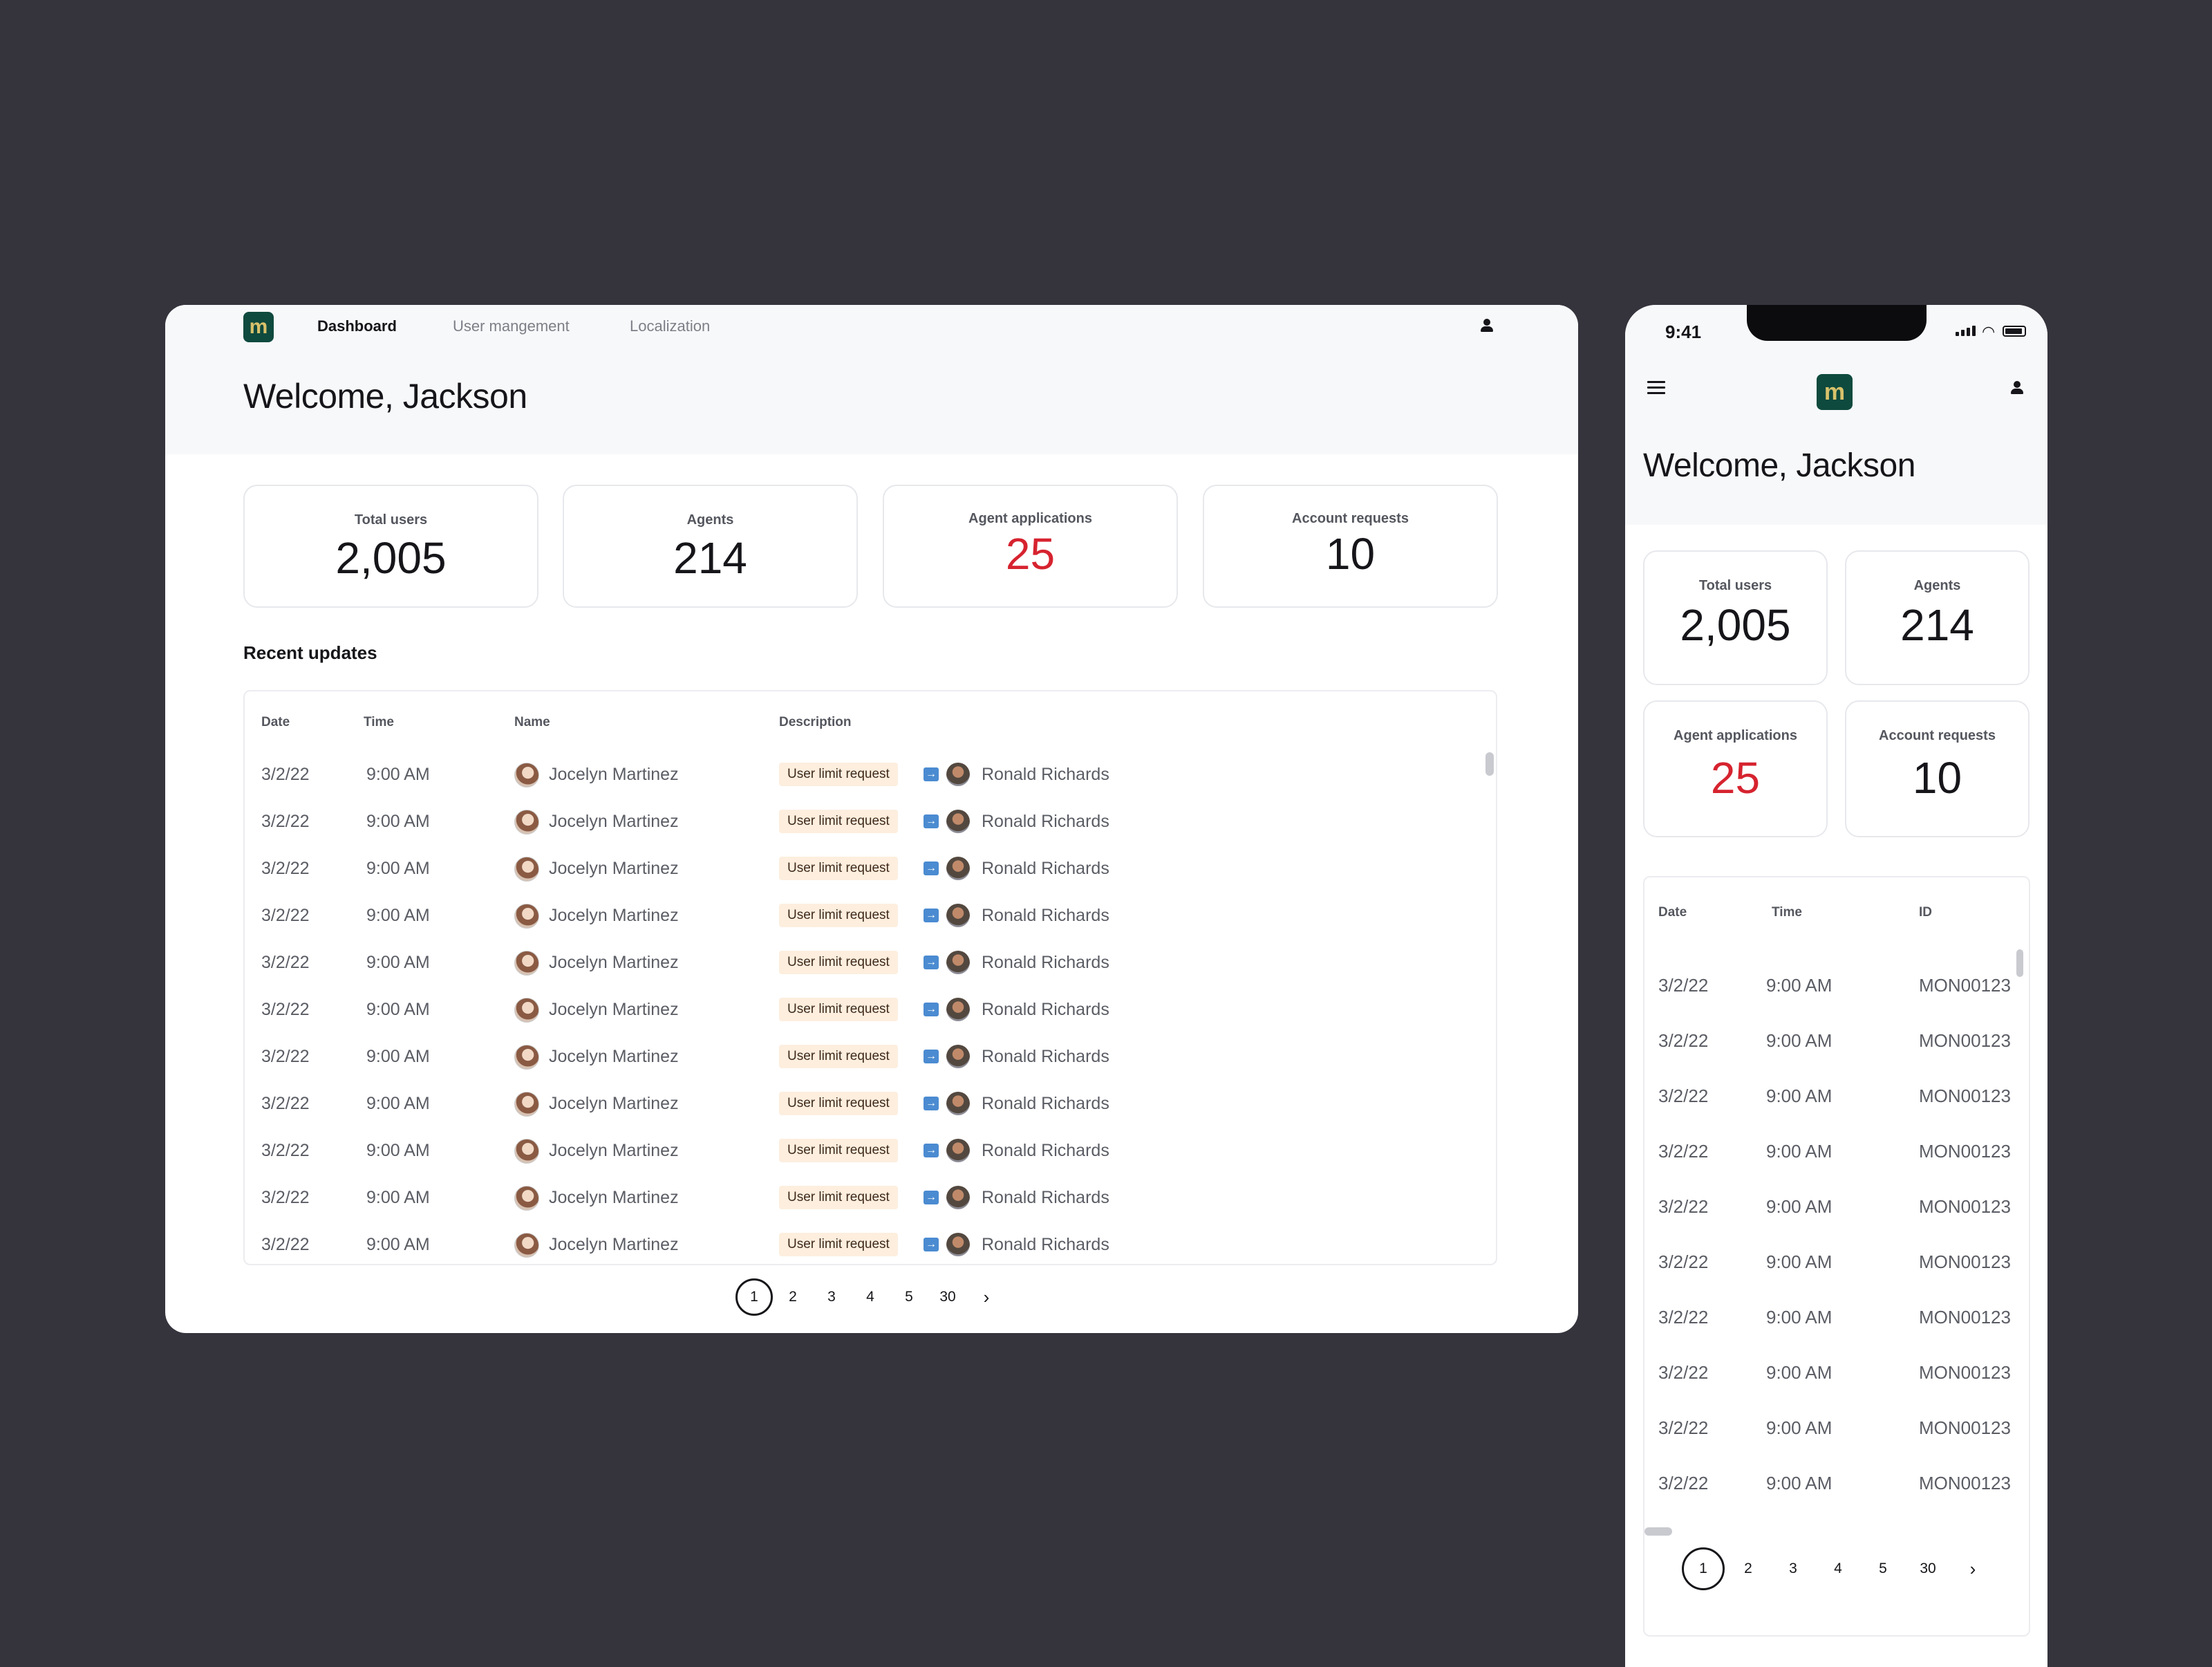 The width and height of the screenshot is (2212, 1667). Describe the element at coordinates (511, 326) in the screenshot. I see `nav-user-management: User mangement` at that location.